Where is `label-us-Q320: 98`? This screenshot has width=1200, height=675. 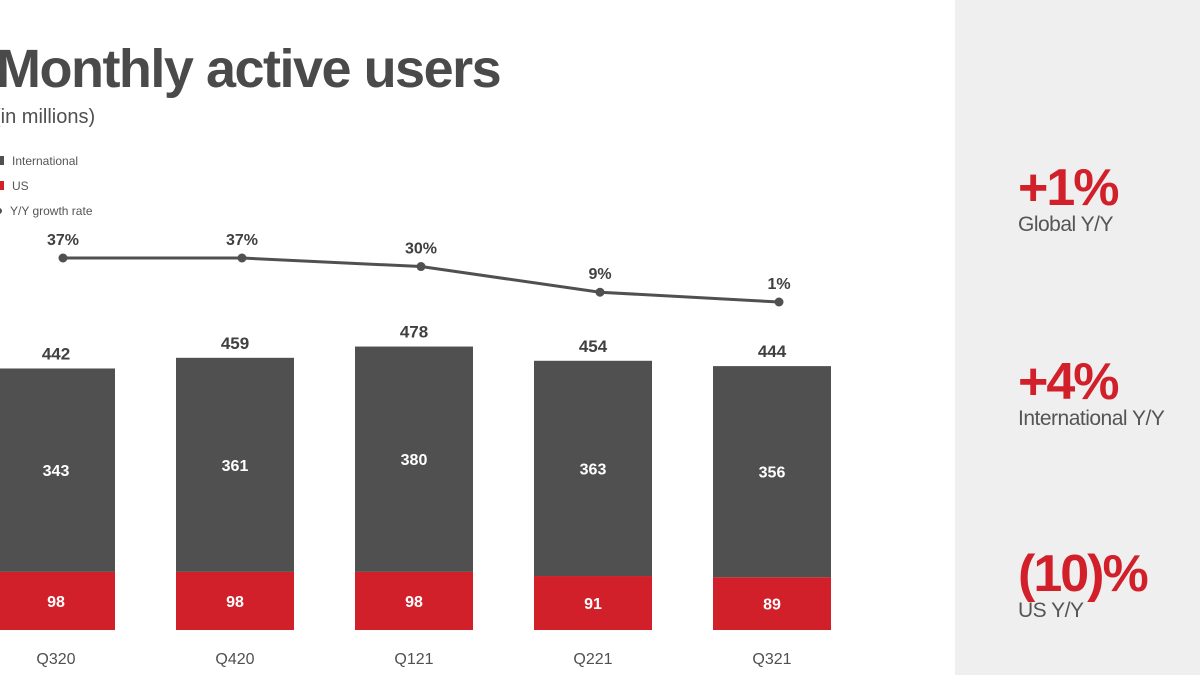
label-us-Q320: 98 is located at coordinates (56, 602).